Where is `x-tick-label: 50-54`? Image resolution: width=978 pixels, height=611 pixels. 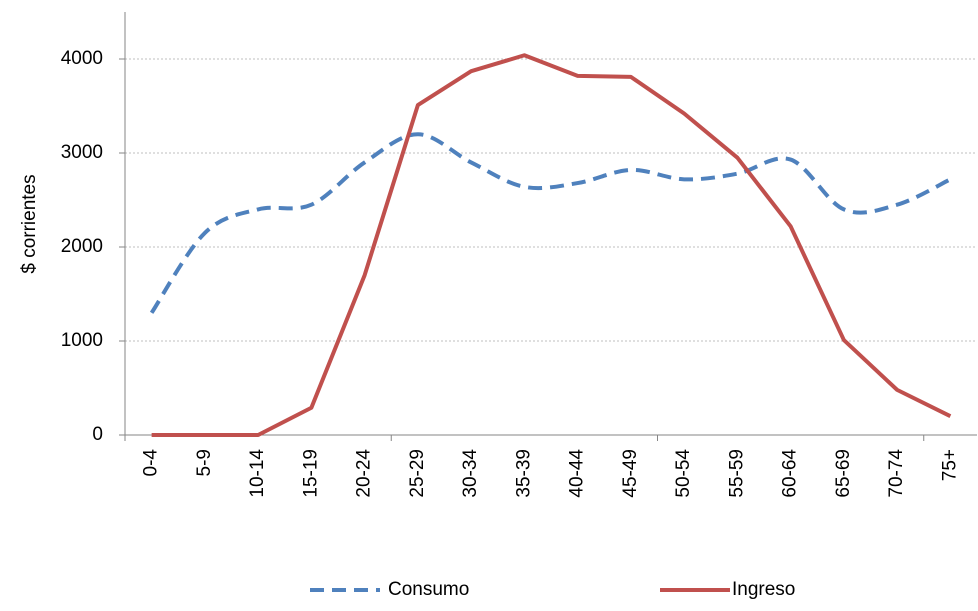 x-tick-label: 50-54 is located at coordinates (683, 473).